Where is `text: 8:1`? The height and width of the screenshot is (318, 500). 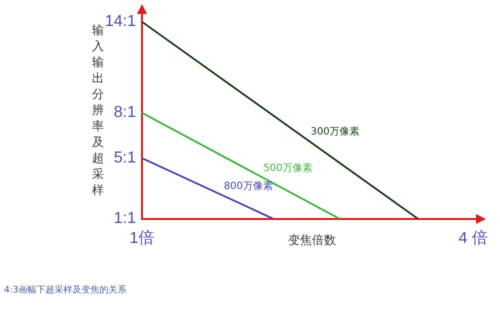
text: 8:1 is located at coordinates (125, 113).